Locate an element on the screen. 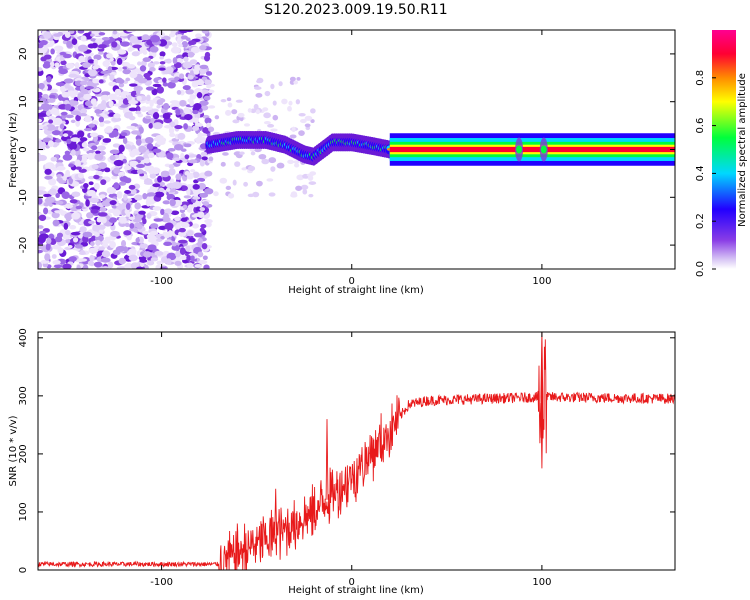 The image size is (750, 600). colorbar-ticks: 0.0 0.2 0.4 0.6 0.8 is located at coordinates (705, 173).